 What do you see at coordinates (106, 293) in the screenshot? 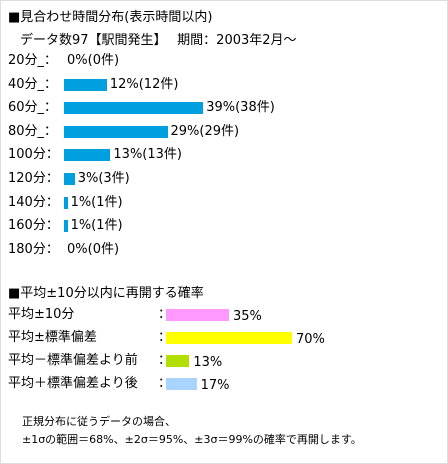
I see `probability-title: ■平均±10分以内に再開する確率` at bounding box center [106, 293].